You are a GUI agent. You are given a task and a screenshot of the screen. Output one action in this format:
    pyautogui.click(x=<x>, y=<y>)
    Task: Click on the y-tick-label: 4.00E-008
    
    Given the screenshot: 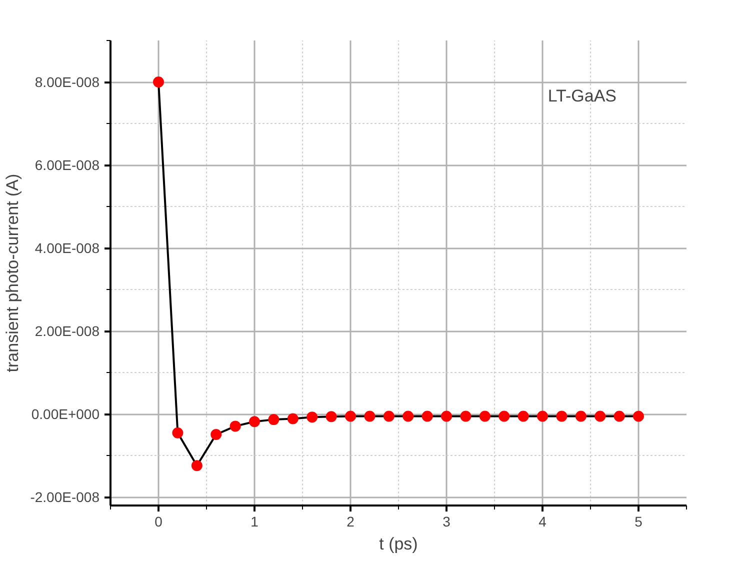 What is the action you would take?
    pyautogui.click(x=67, y=248)
    